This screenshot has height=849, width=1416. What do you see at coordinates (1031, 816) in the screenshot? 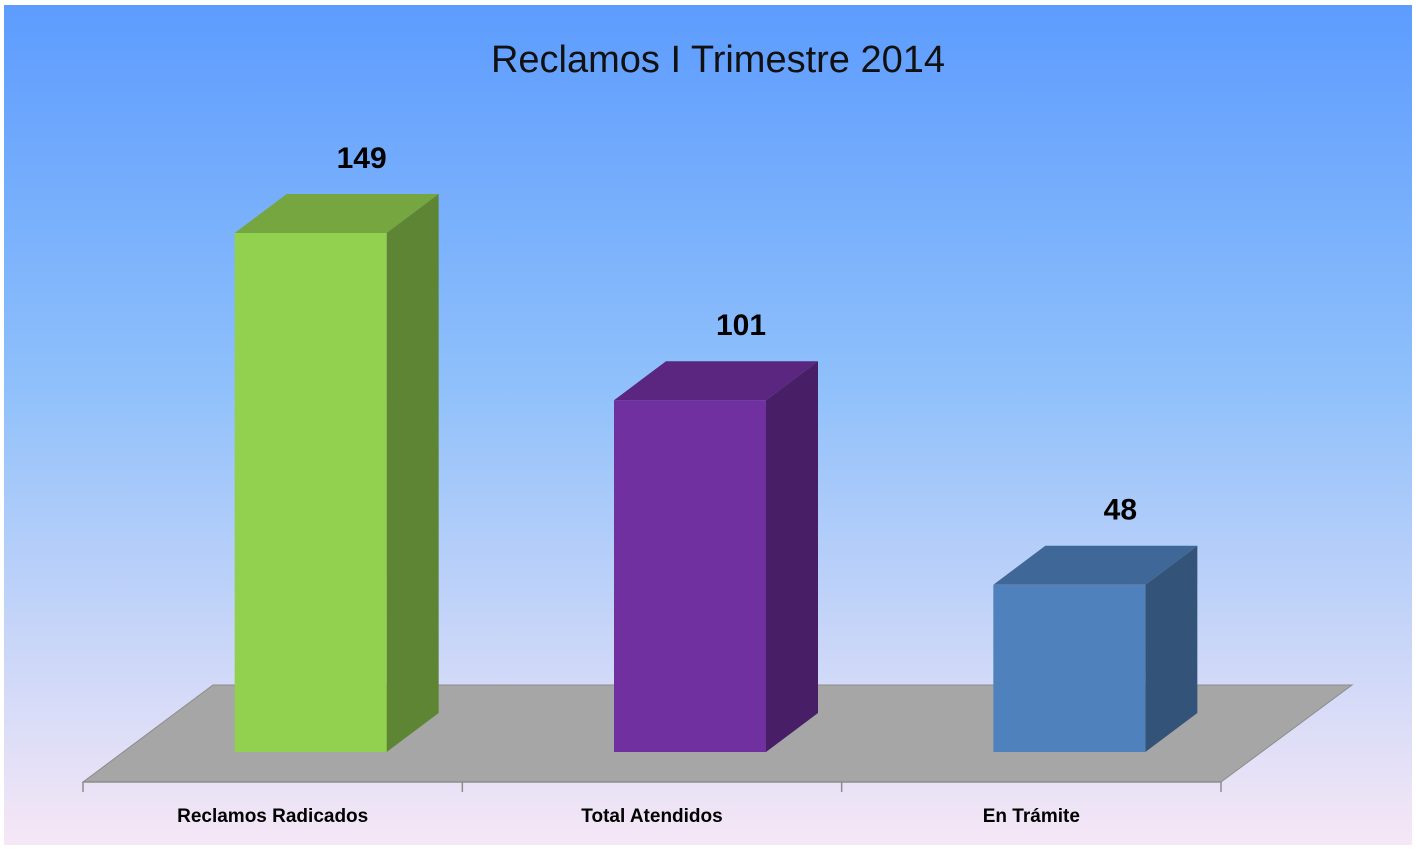
I see `x-tick-label: En Trámite` at bounding box center [1031, 816].